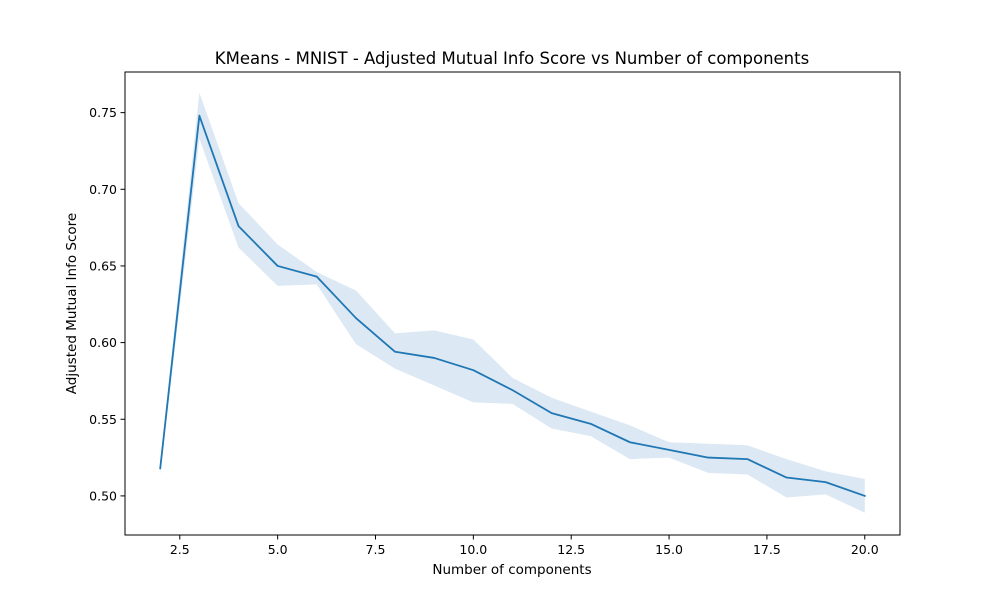 The height and width of the screenshot is (600, 1000). What do you see at coordinates (72, 303) in the screenshot?
I see `y-axis-title: Adjusted Mutual Info Score` at bounding box center [72, 303].